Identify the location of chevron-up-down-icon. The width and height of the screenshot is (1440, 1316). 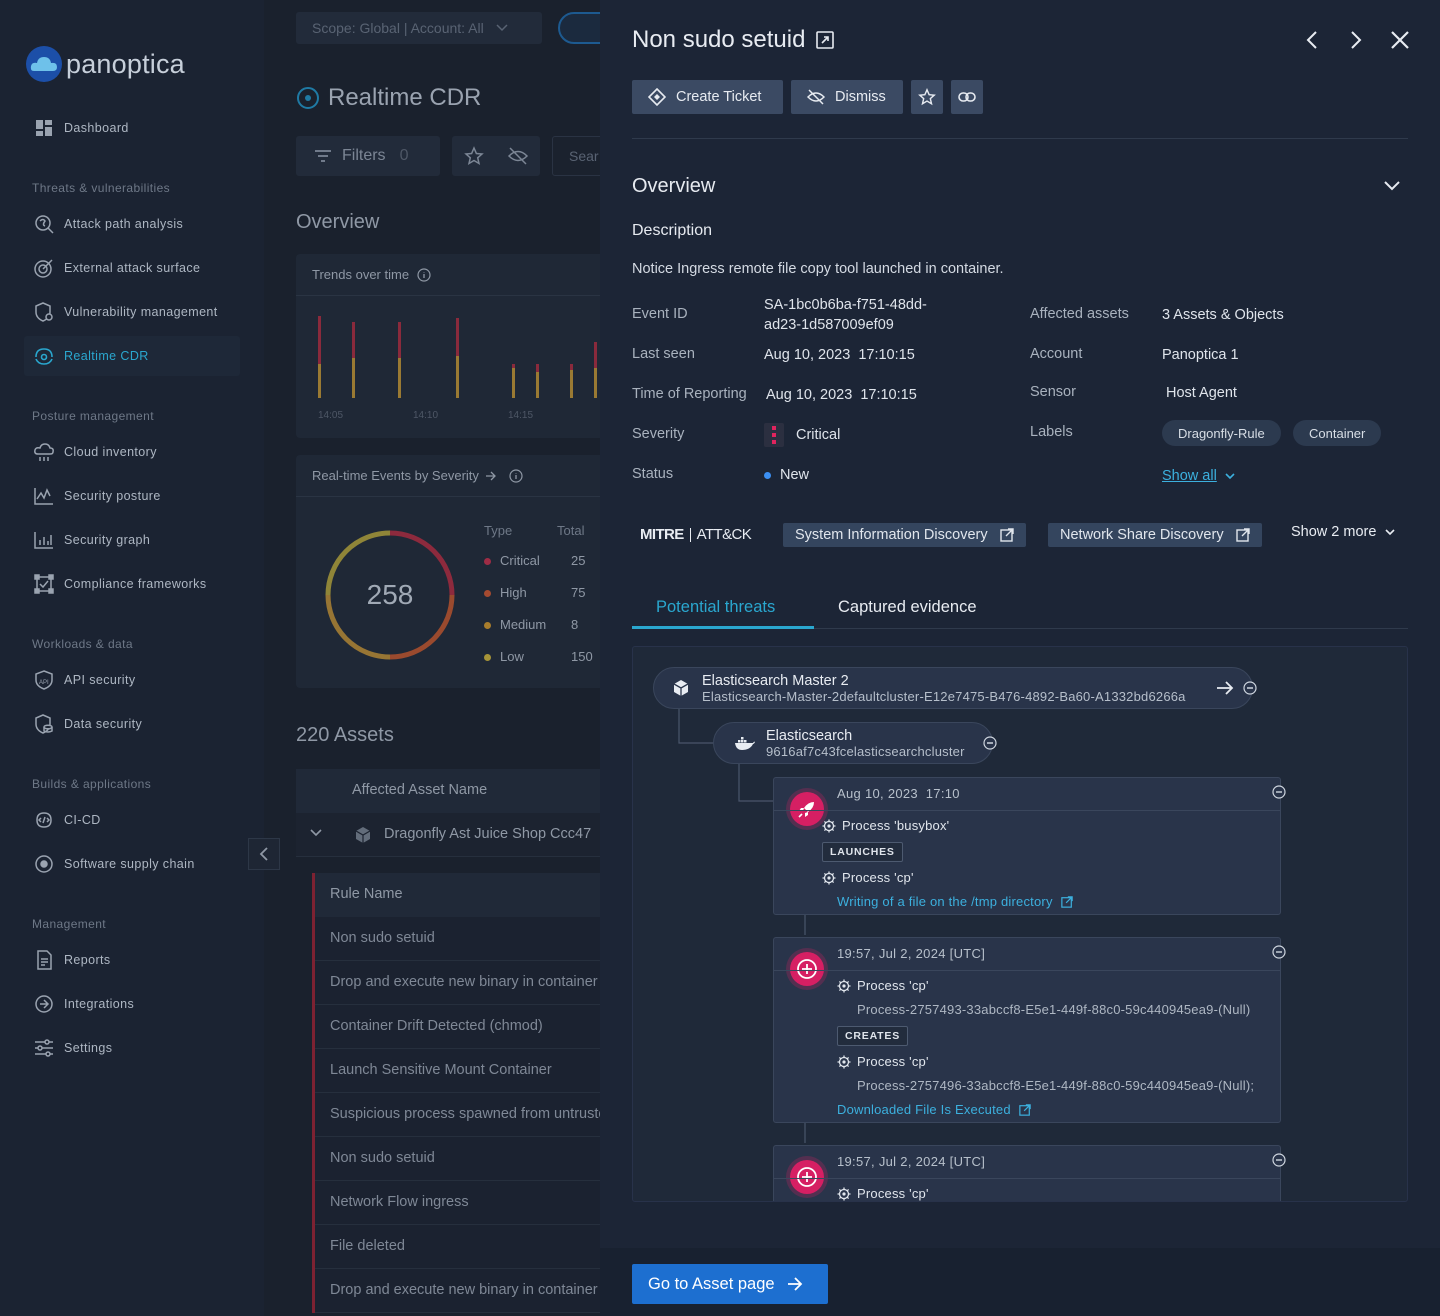
(1392, 186).